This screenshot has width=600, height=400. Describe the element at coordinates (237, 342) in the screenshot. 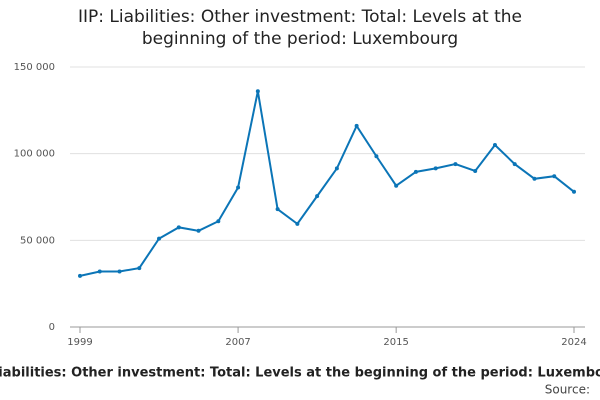

I see `x-tick-label: 2007` at that location.